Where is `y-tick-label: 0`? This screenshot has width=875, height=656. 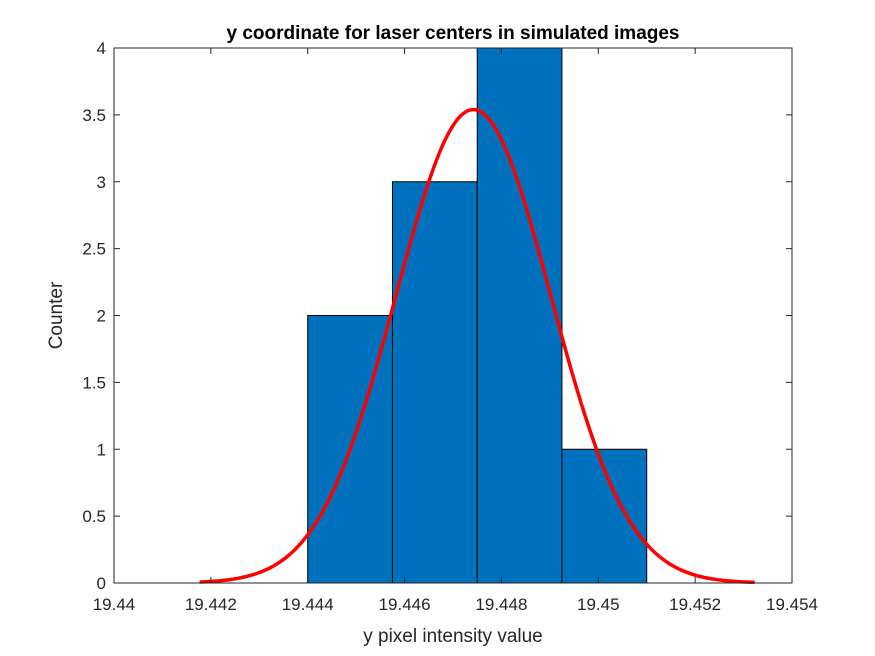
y-tick-label: 0 is located at coordinates (101, 583).